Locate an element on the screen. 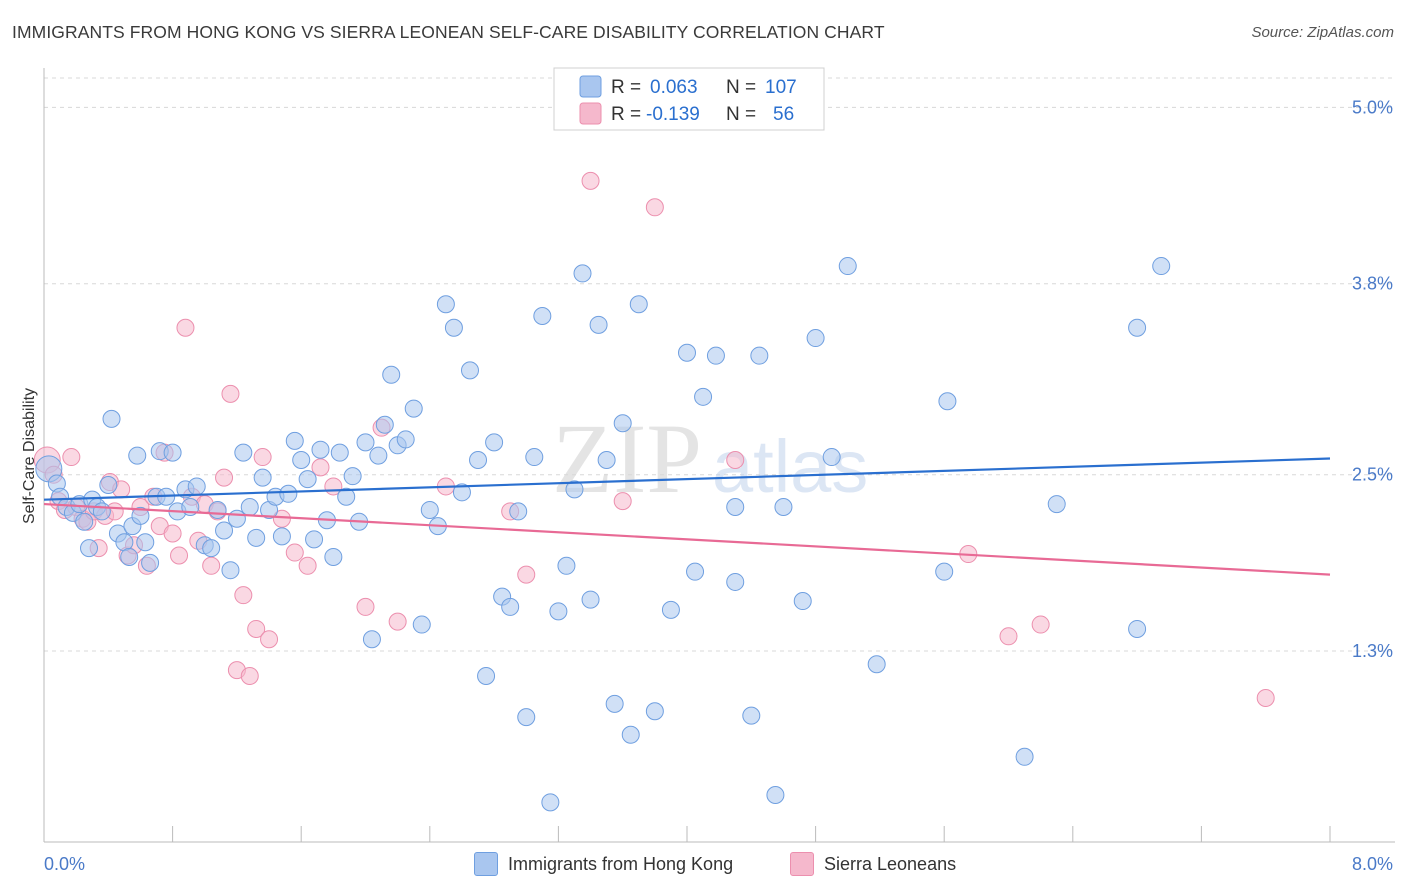 Image resolution: width=1406 pixels, height=892 pixels. legend-n-label-1: N = is located at coordinates (741, 87).